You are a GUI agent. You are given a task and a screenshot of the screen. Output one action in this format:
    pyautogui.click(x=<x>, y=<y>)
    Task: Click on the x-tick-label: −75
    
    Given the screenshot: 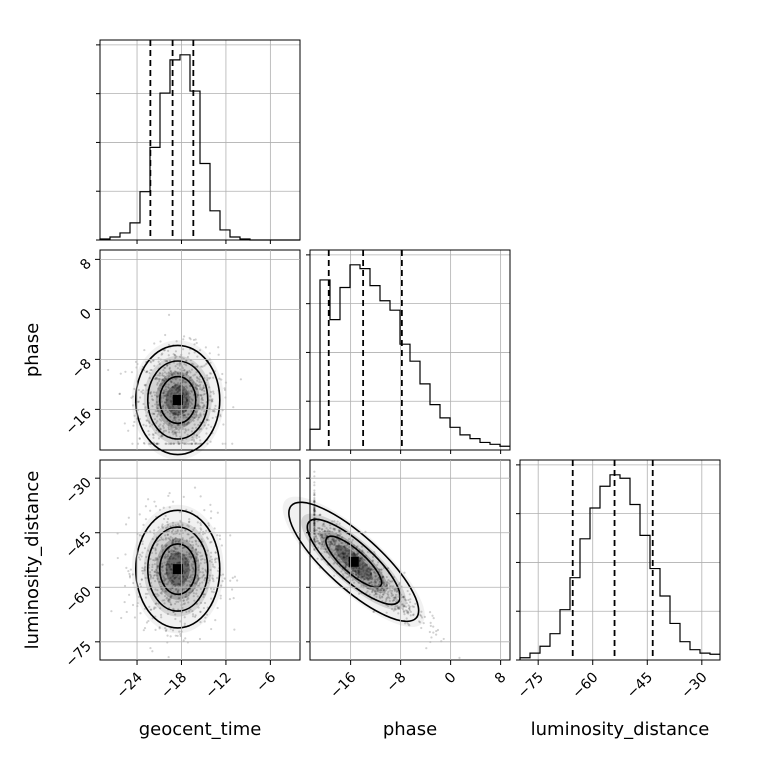 What is the action you would take?
    pyautogui.click(x=531, y=686)
    